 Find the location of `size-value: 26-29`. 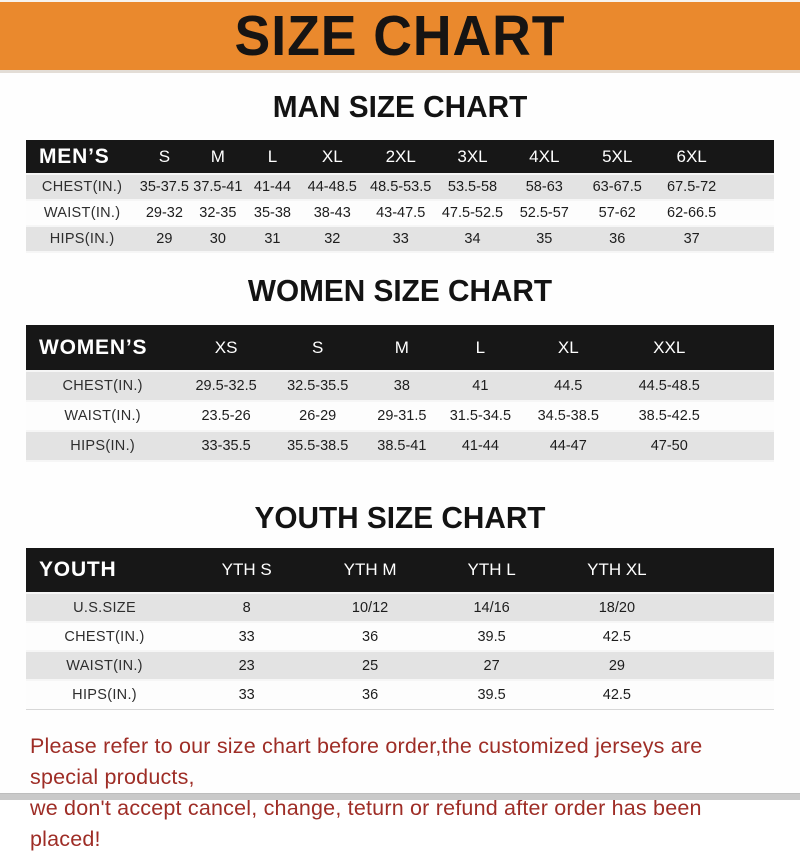

size-value: 26-29 is located at coordinates (318, 416).